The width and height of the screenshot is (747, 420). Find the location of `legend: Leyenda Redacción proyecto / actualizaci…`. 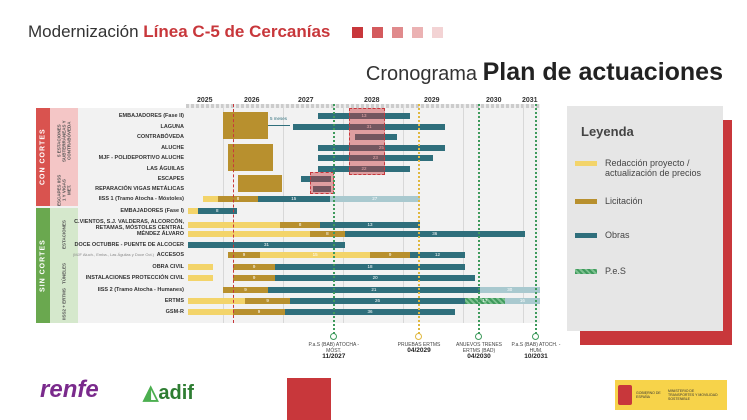

legend: Leyenda Redacción proyecto / actualizaci… is located at coordinates (645, 218).